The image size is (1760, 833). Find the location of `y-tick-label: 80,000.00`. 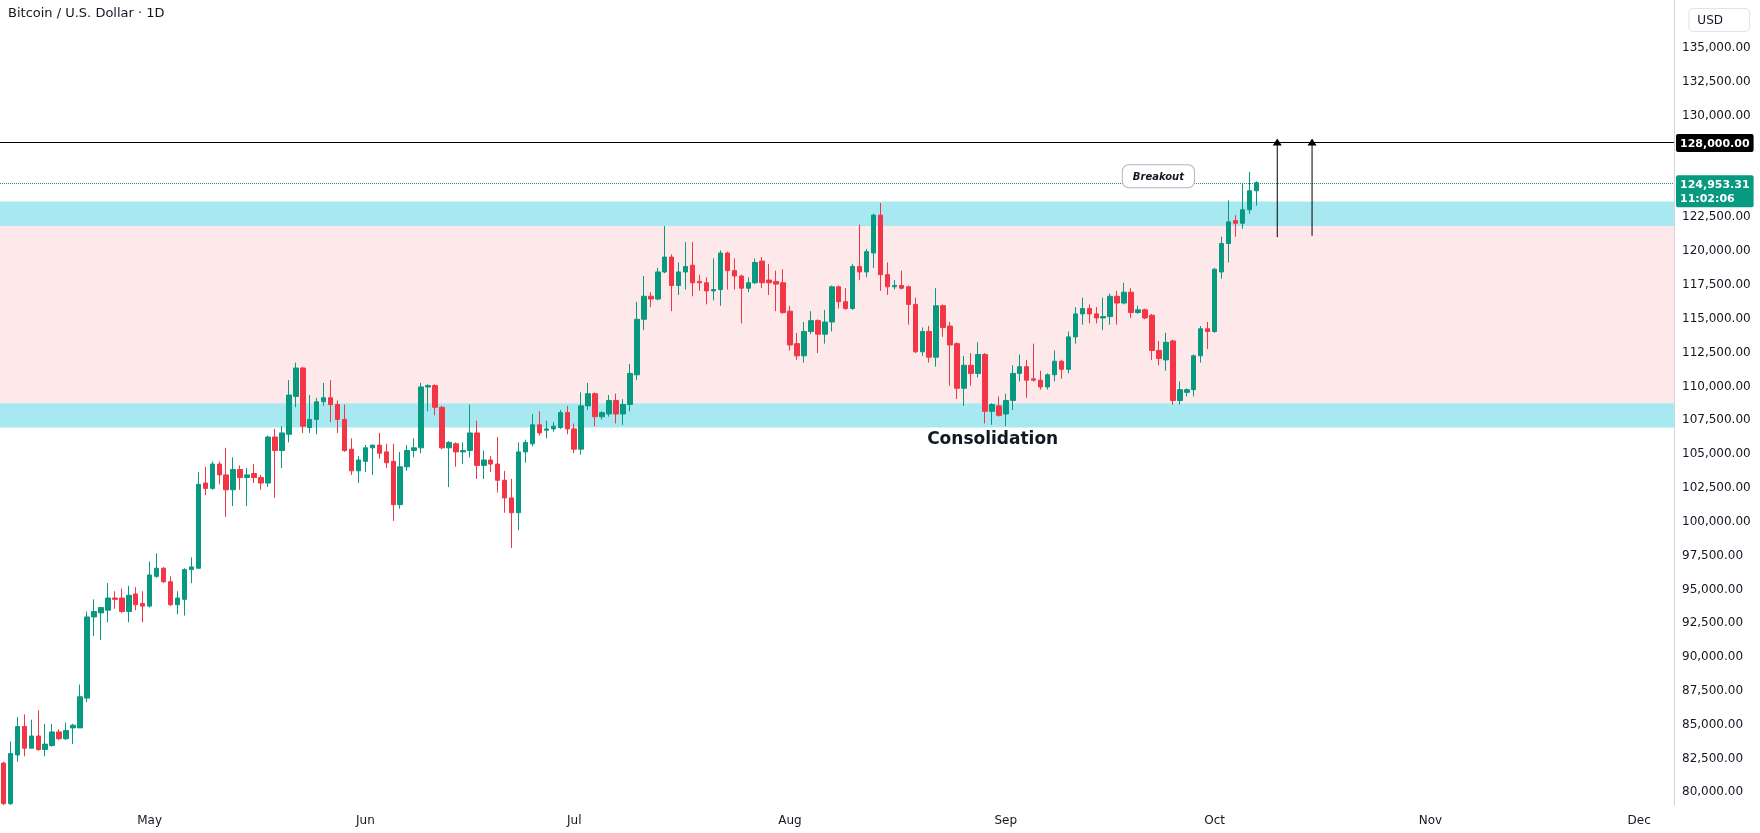

y-tick-label: 80,000.00 is located at coordinates (1713, 791).